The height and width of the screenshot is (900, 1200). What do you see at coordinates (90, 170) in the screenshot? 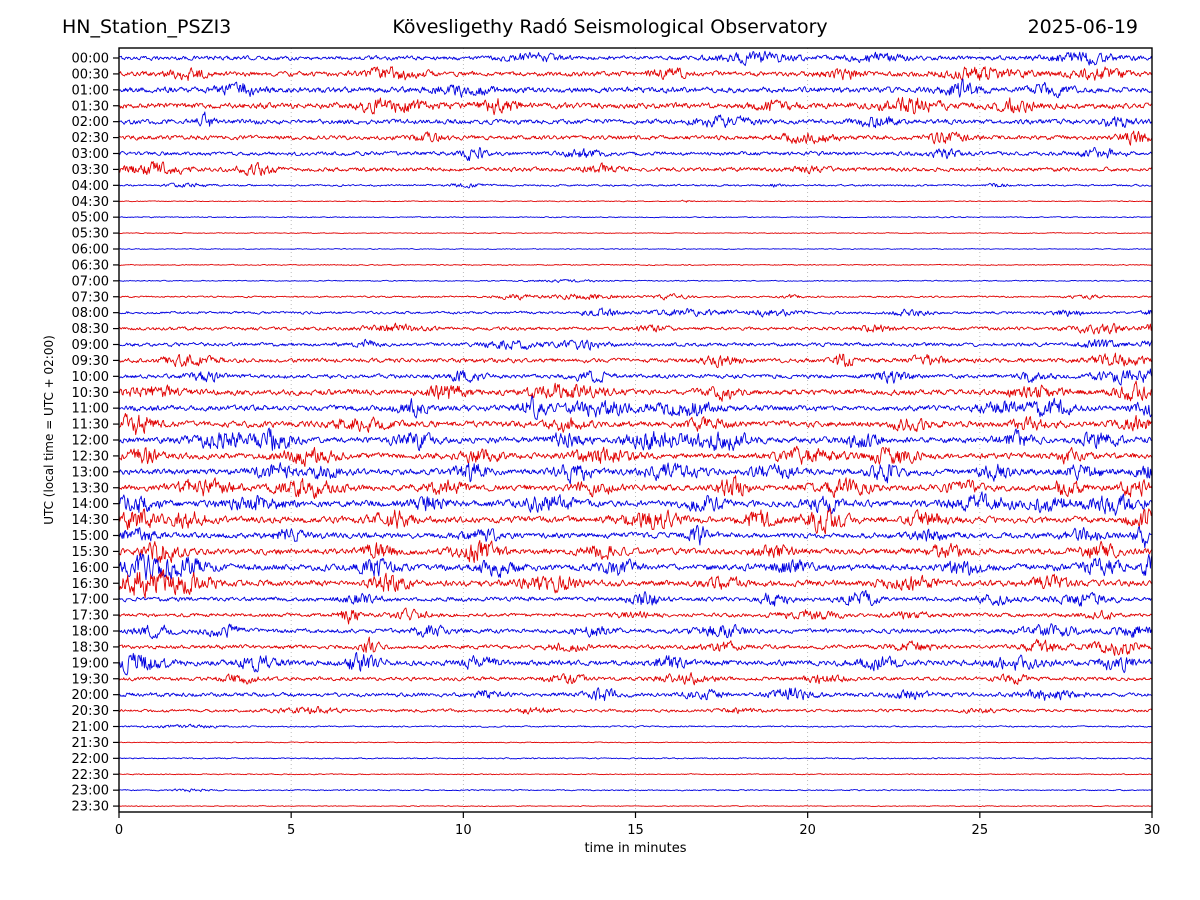
I see `y-tick-label: 03:30` at bounding box center [90, 170].